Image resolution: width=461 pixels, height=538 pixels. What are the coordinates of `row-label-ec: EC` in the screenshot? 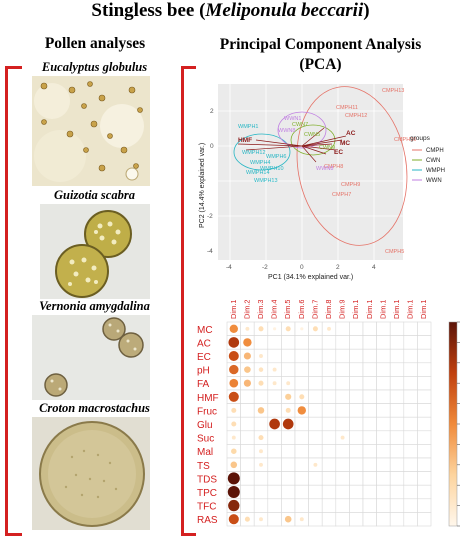 It's located at (204, 357).